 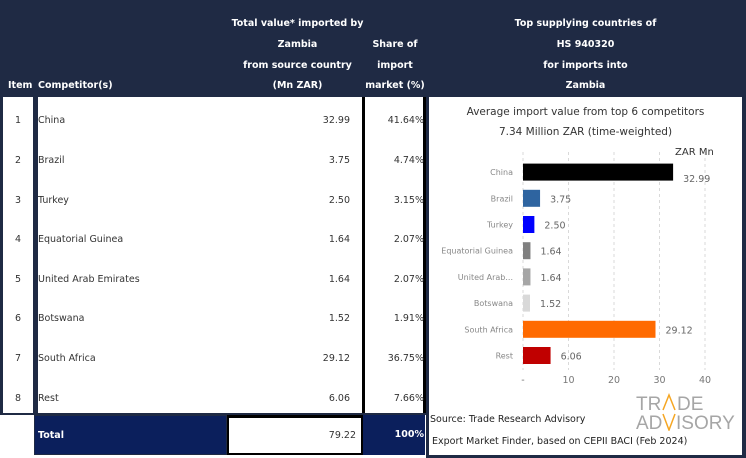 What do you see at coordinates (501, 172) in the screenshot?
I see `category-label: China` at bounding box center [501, 172].